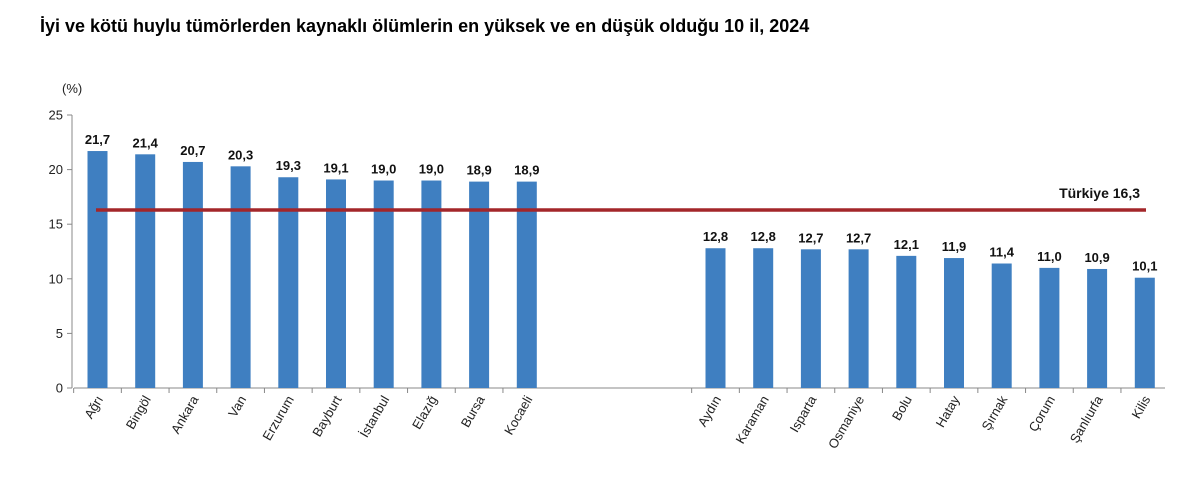  I want to click on data-label: 20,3, so click(240, 154).